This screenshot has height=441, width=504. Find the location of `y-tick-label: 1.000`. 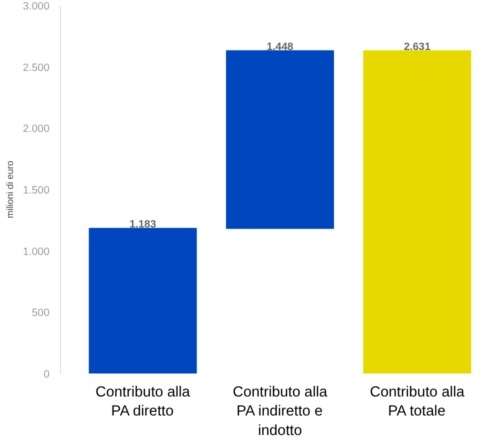

y-tick-label: 1.000 is located at coordinates (36, 252).